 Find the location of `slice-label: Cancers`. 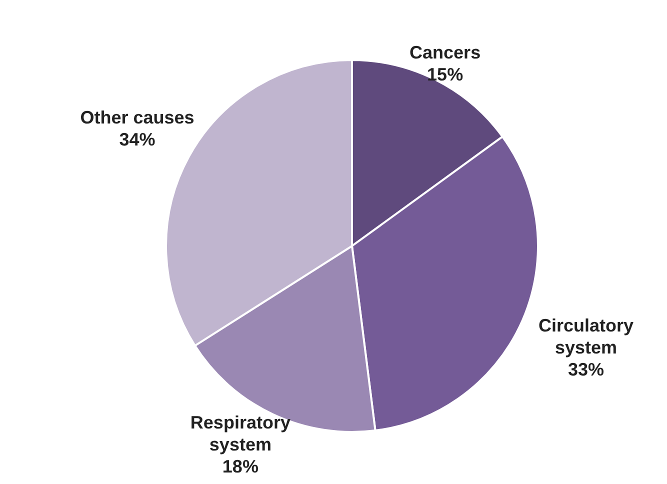

slice-label: Cancers is located at coordinates (445, 52).